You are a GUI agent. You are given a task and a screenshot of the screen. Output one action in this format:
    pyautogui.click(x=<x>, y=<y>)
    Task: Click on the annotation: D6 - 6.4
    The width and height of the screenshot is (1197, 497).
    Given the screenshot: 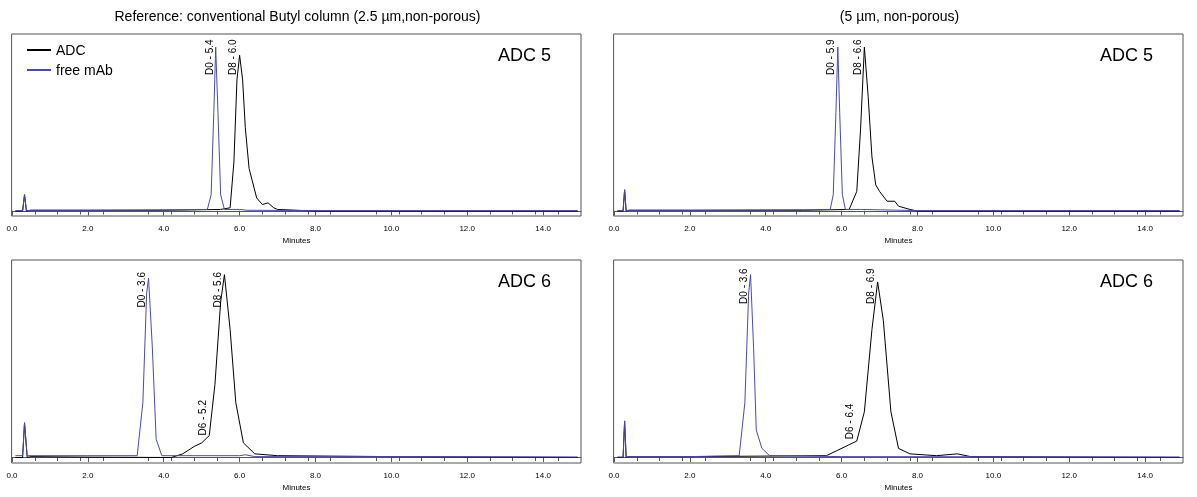 What is the action you would take?
    pyautogui.click(x=850, y=421)
    